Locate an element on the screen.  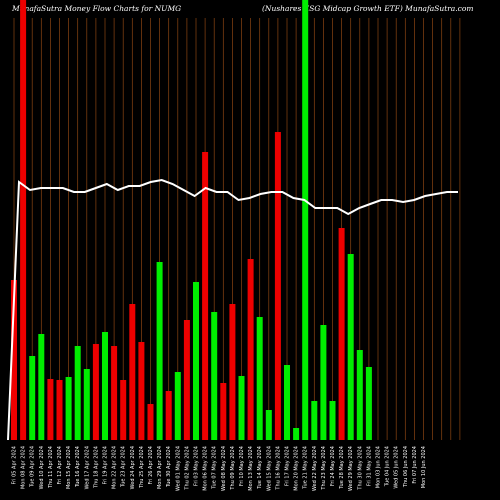
x-tick-label: Fri 26 Apr 2024 is located at coordinates (151, 465).